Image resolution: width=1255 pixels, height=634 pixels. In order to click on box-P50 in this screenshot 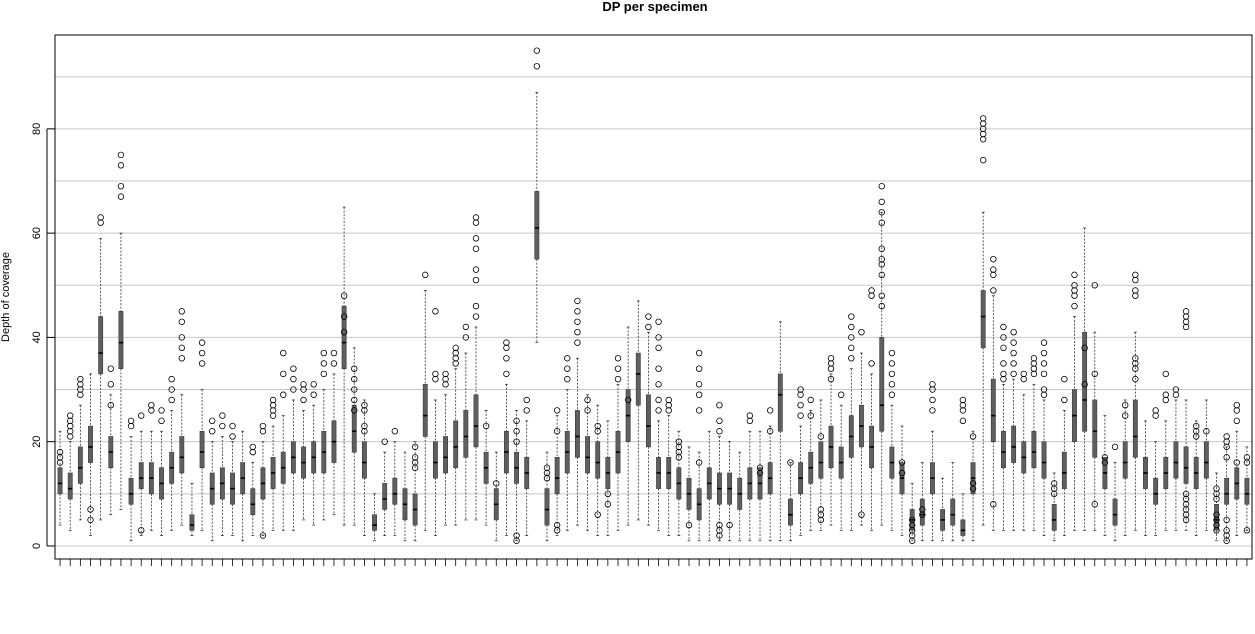, I will do `click(557, 471)`.